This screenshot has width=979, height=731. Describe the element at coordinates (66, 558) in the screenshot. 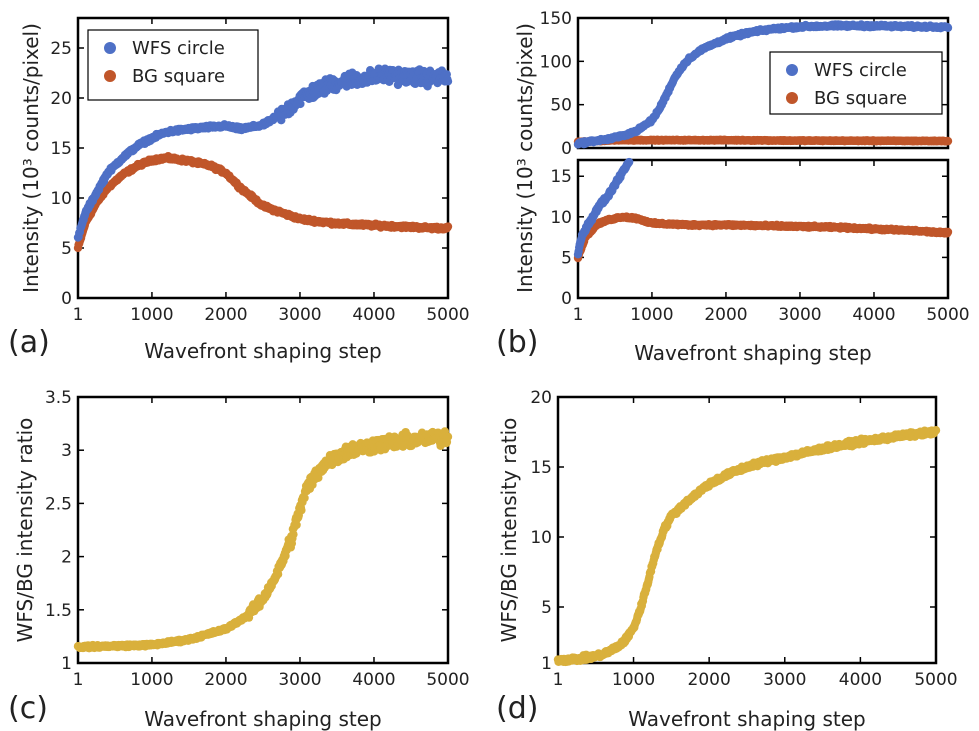

I see `panel-c-ytick-label: 2` at that location.